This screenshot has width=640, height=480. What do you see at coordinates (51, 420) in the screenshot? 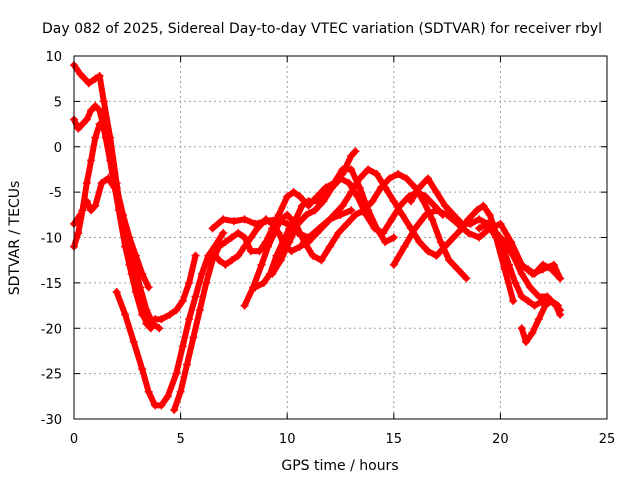
I see `y-tick-label: -30` at bounding box center [51, 420].